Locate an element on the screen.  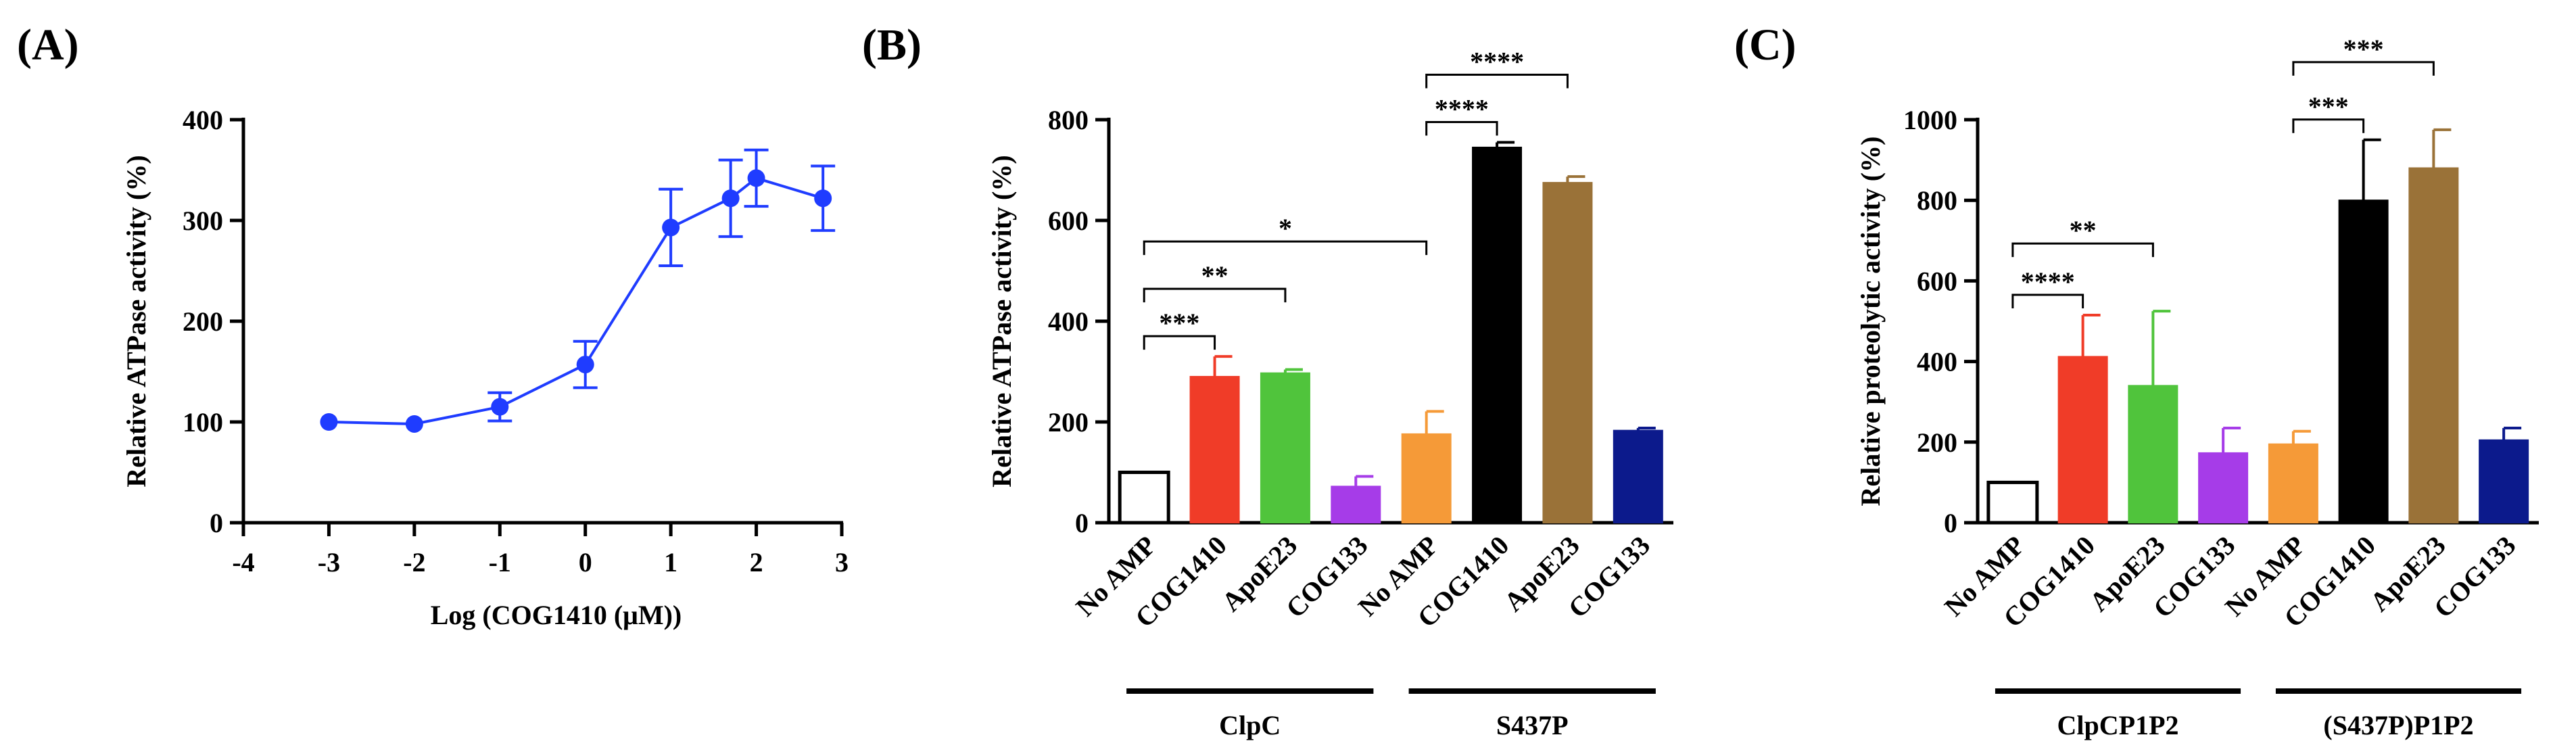
panel-label: (C) is located at coordinates (1765, 45).